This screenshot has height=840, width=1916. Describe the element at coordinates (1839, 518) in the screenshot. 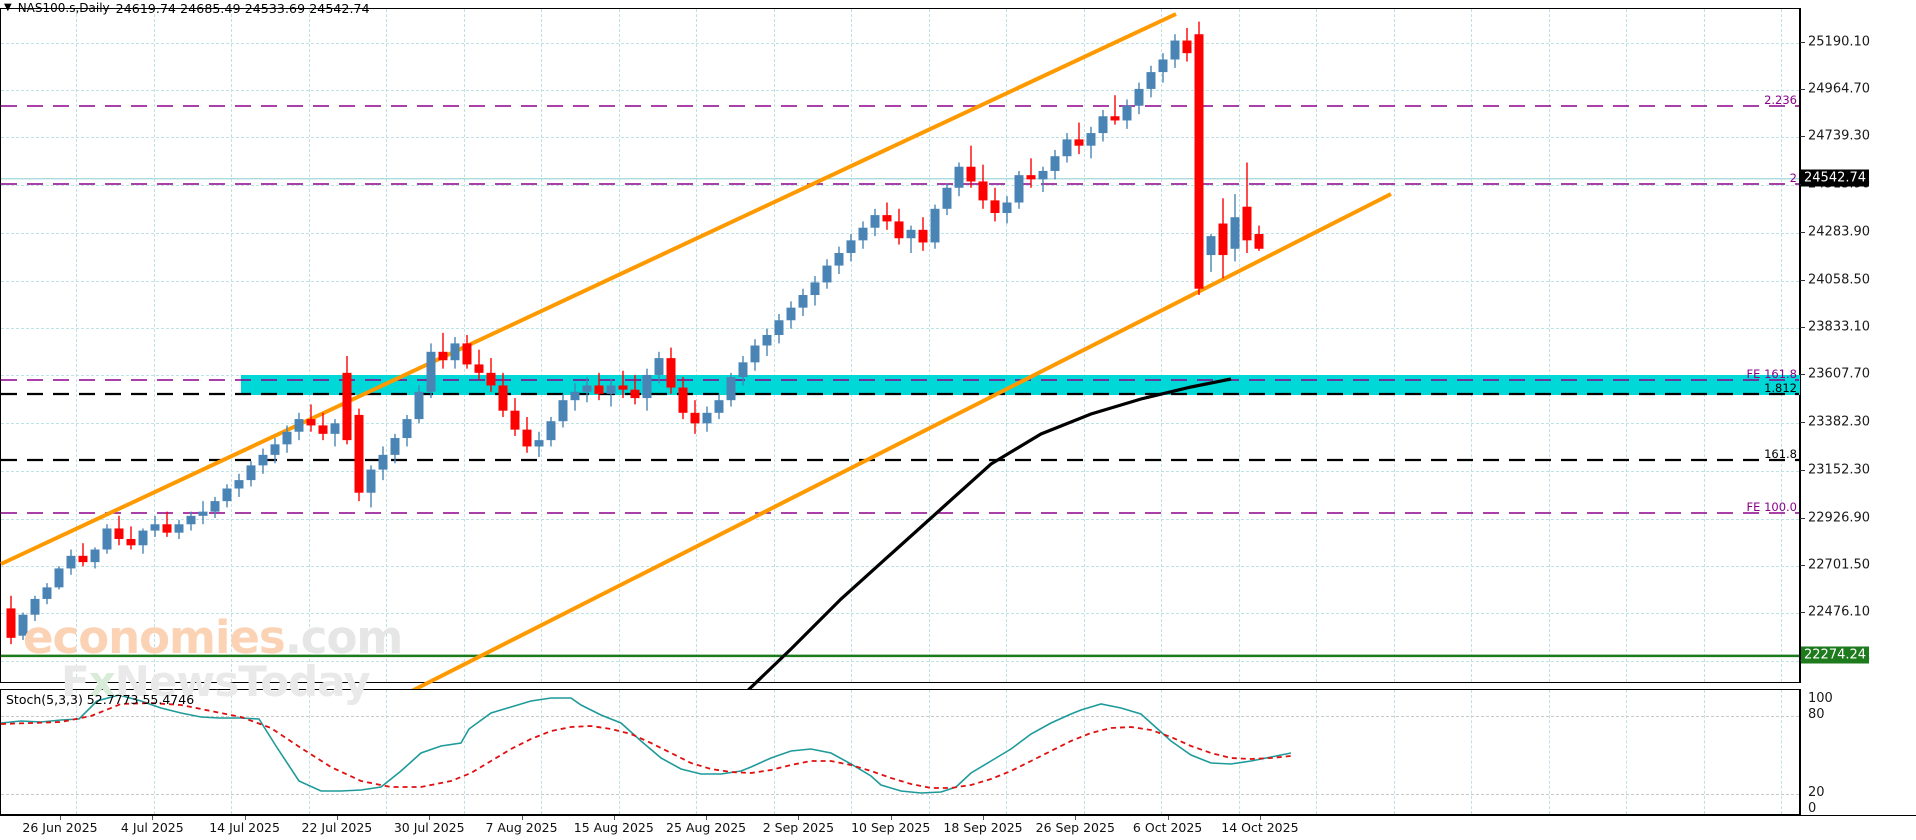

I see `price-tick-label: 22926.90` at that location.